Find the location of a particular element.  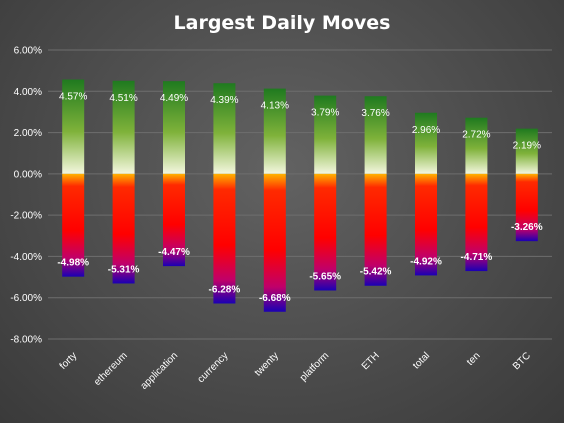

negative-data-label: -4.92% is located at coordinates (426, 261).